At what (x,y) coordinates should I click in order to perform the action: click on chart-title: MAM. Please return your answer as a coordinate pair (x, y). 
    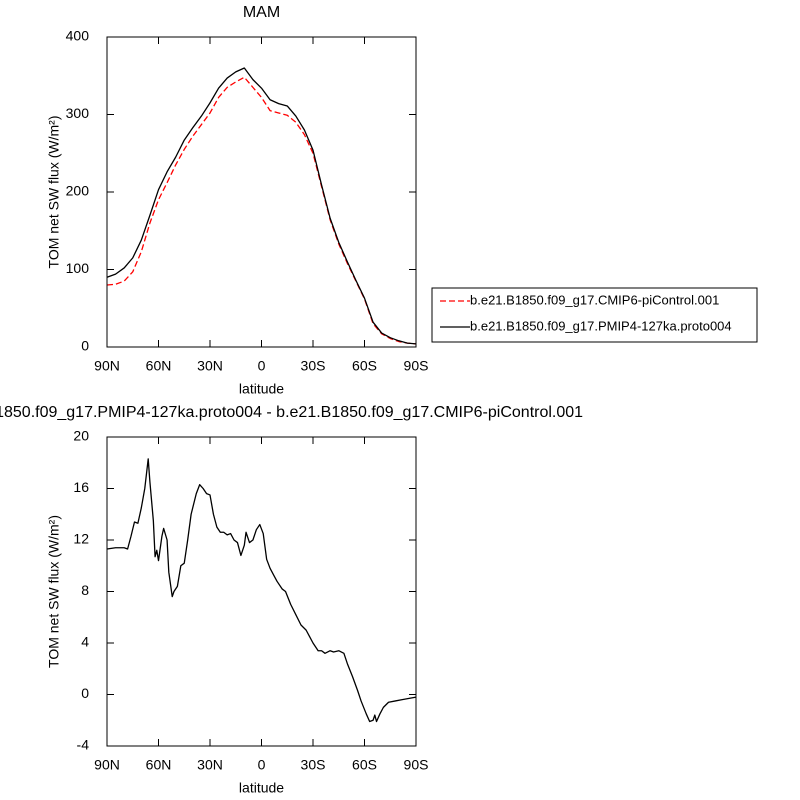
    Looking at the image, I should click on (261, 12).